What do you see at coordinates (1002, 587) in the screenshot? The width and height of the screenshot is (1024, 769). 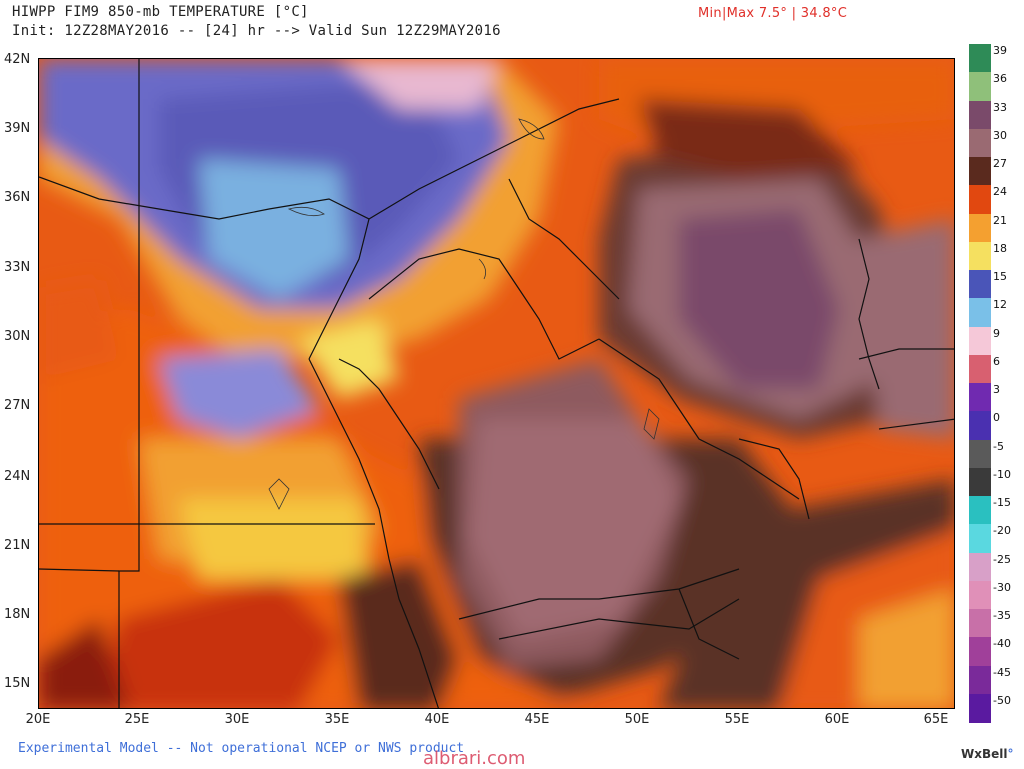 I see `color-scale-label: -30` at bounding box center [1002, 587].